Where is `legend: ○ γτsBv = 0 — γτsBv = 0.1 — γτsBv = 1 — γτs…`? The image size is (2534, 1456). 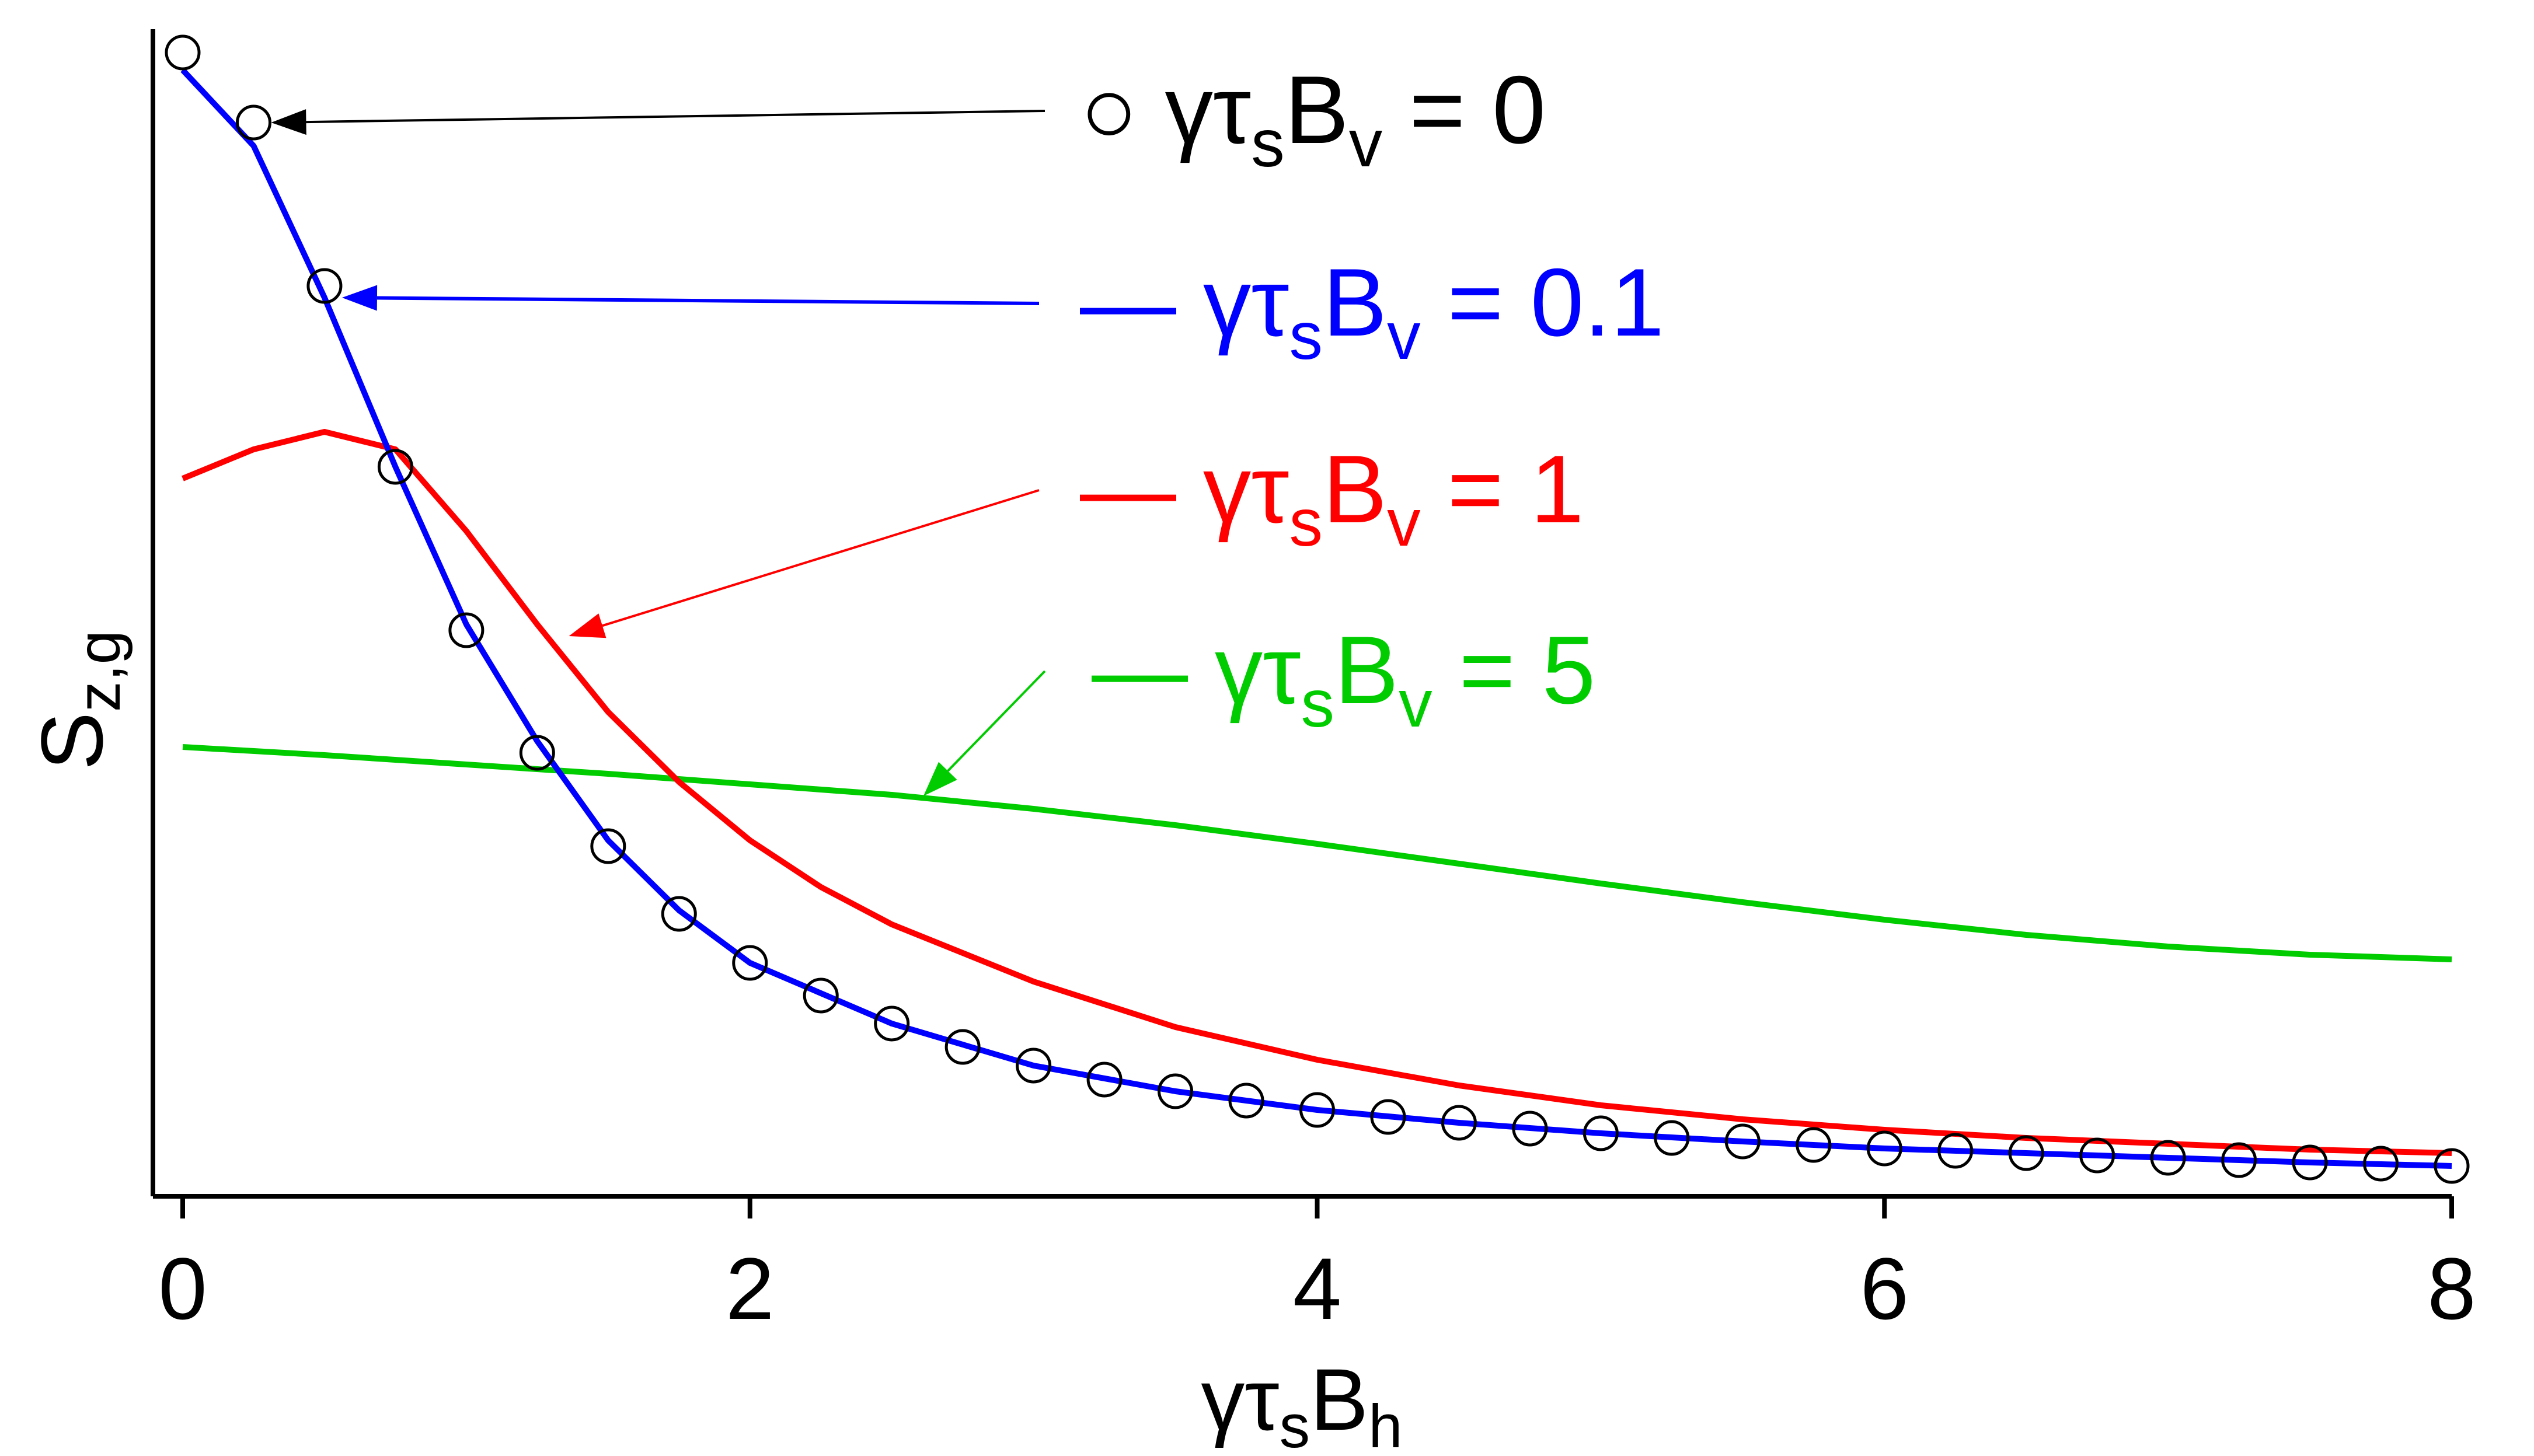 legend: ○ γτsBv = 0 — γτsBv = 0.1 — γτsBv = 1 — γτs… is located at coordinates (1372, 398).